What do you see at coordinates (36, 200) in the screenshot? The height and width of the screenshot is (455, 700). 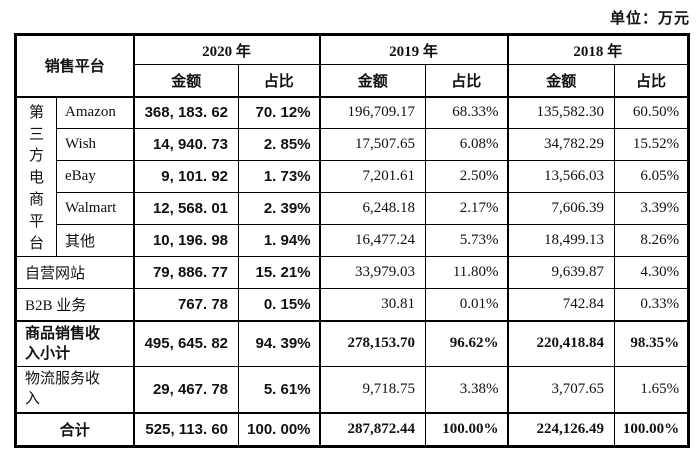 I see `group-label-char: 商` at bounding box center [36, 200].